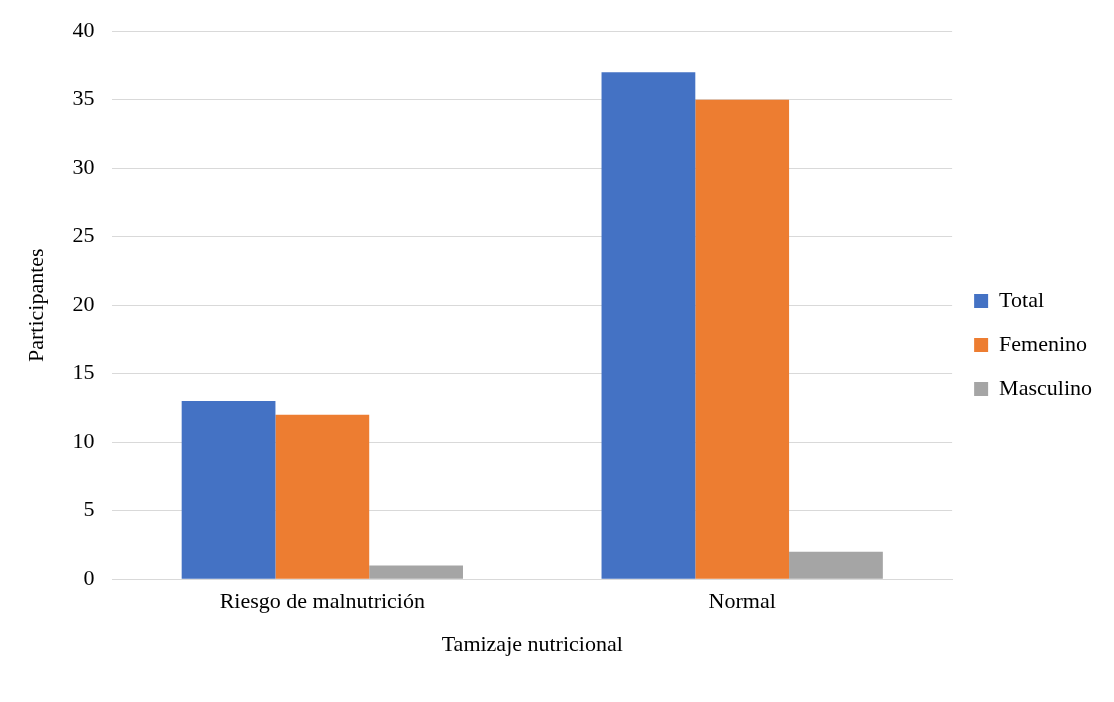 The height and width of the screenshot is (702, 1114). Describe the element at coordinates (83, 235) in the screenshot. I see `y-tick-label: 25` at that location.